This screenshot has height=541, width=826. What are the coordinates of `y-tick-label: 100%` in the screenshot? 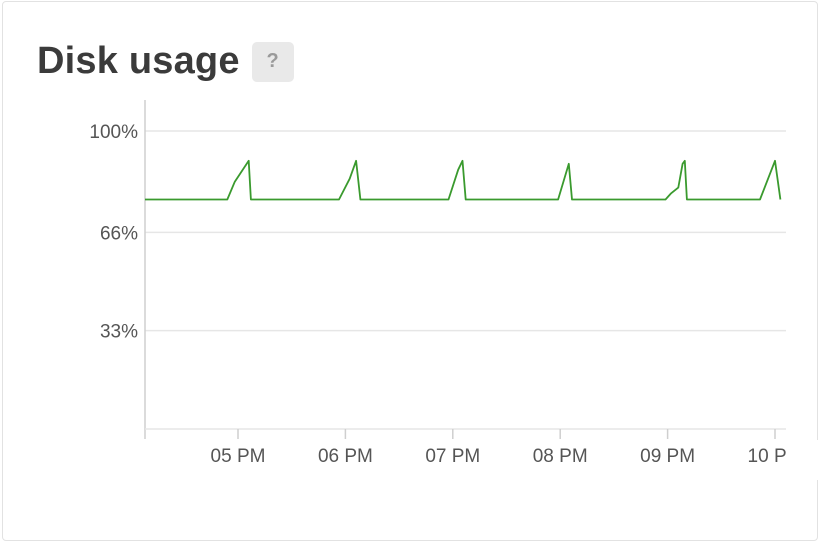 It's located at (113, 132).